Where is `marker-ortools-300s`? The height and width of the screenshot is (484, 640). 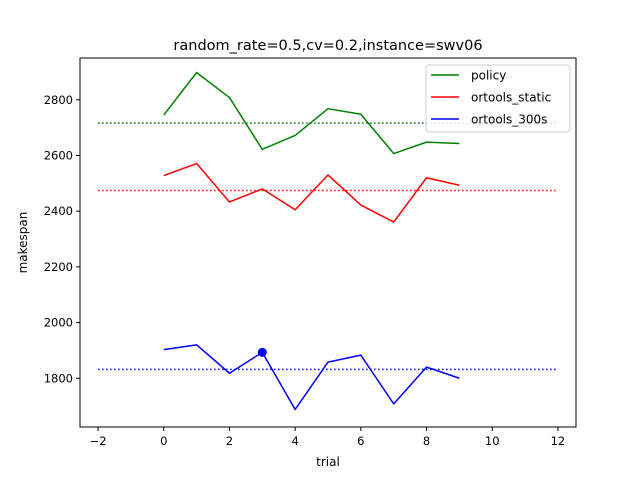
marker-ortools-300s is located at coordinates (262, 352).